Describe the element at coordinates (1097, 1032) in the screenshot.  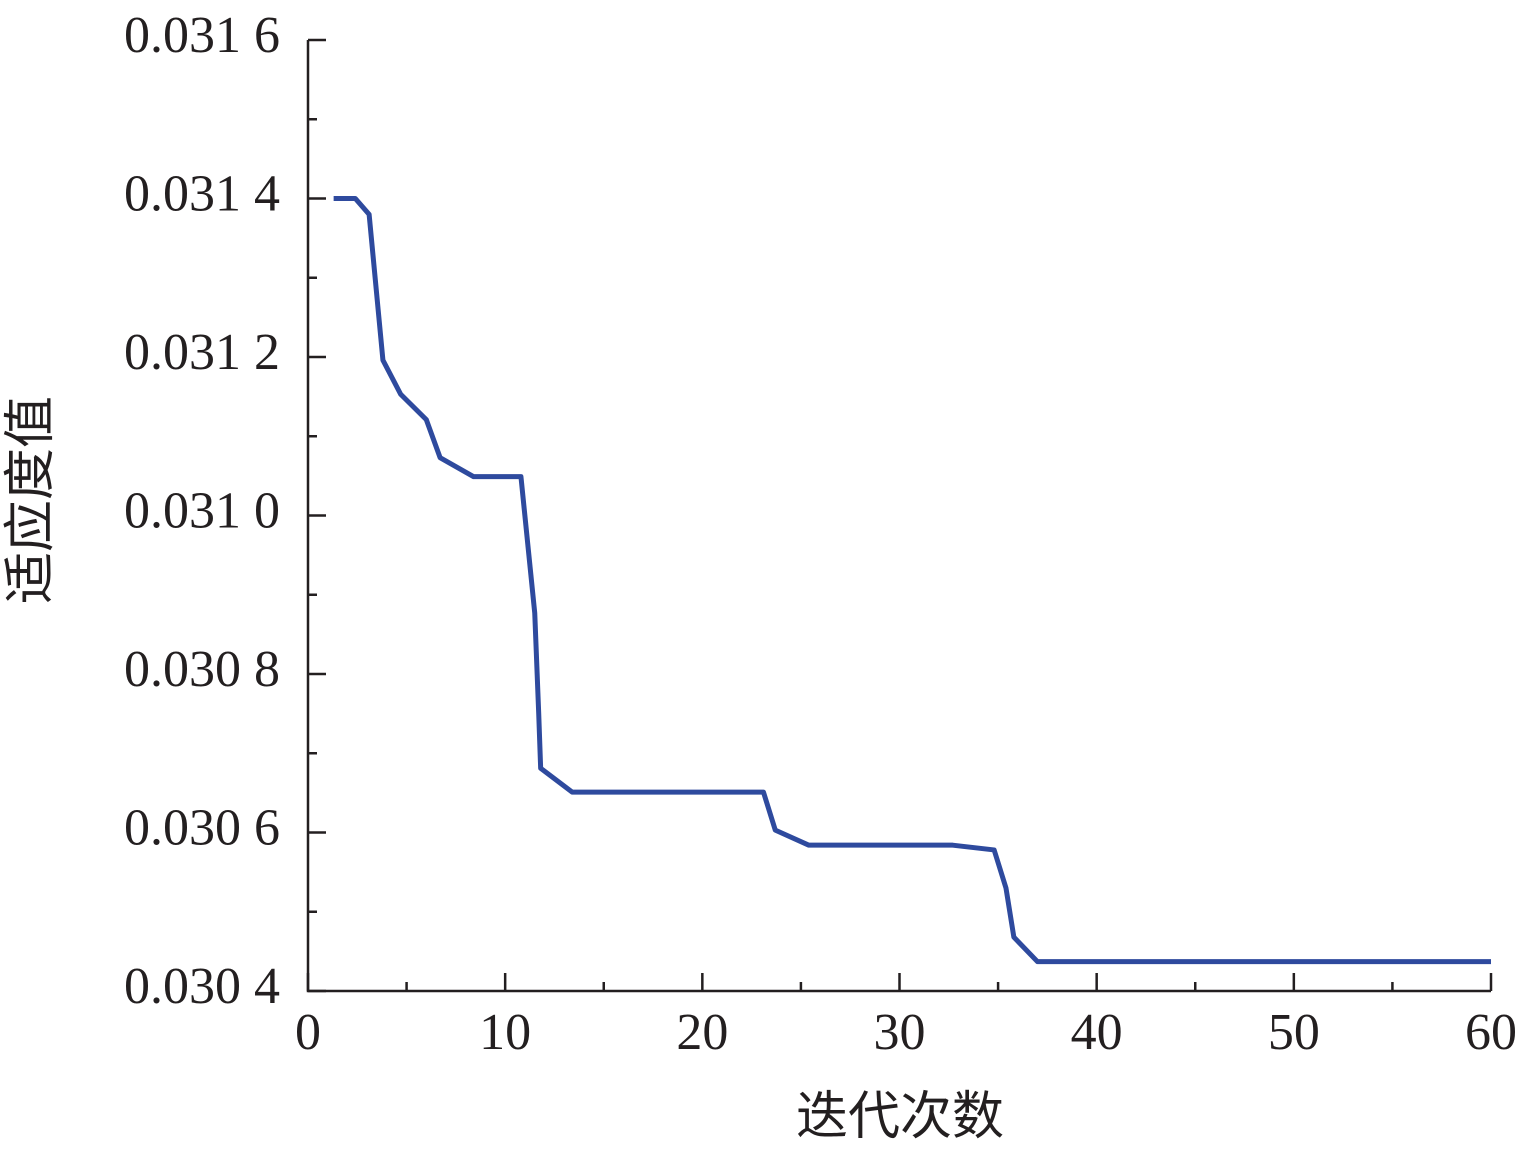
I see `x-tick-label: 40` at that location.